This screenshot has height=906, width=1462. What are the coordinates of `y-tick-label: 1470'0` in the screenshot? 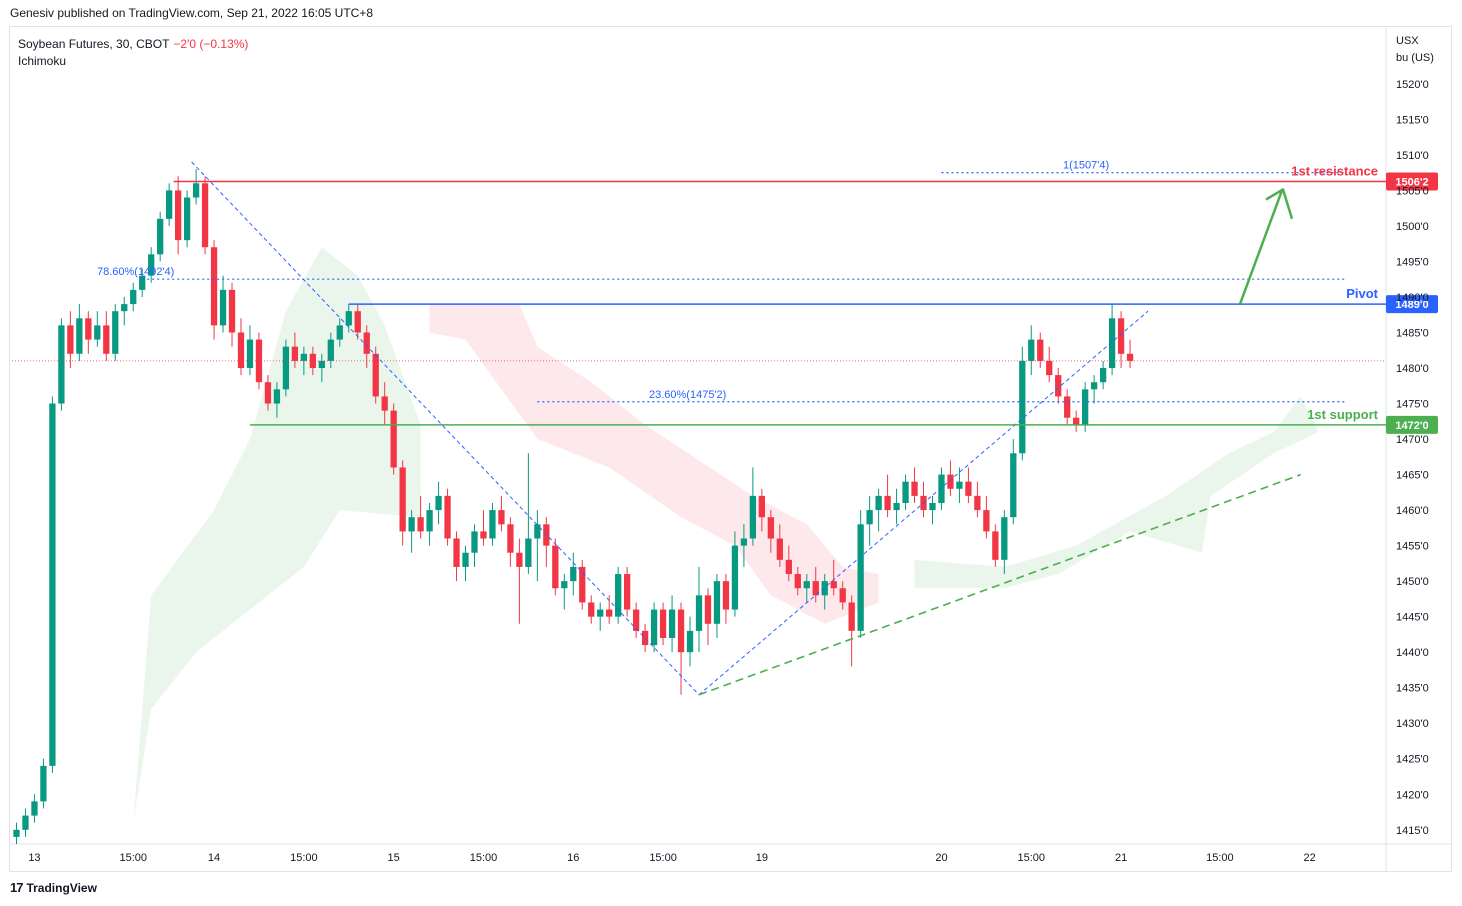 It's located at (1412, 440).